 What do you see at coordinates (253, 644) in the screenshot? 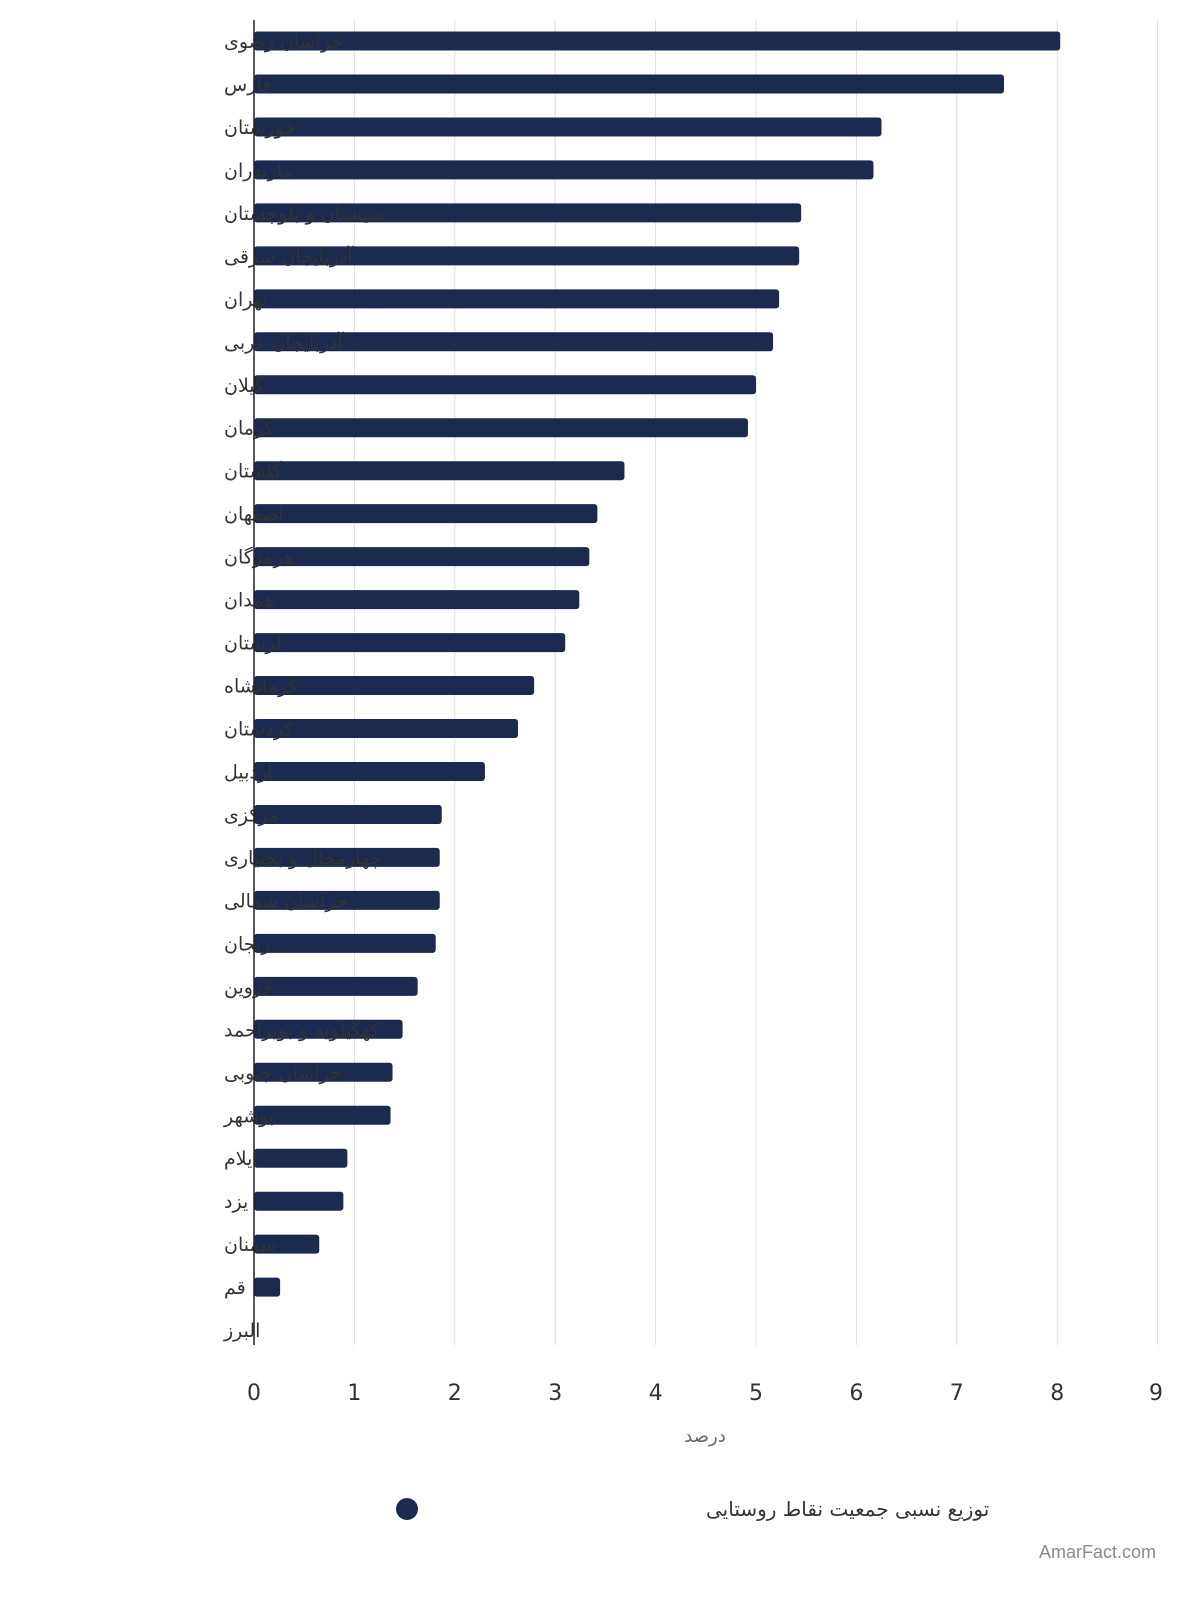
I see `category-label: لرستان` at bounding box center [253, 644].